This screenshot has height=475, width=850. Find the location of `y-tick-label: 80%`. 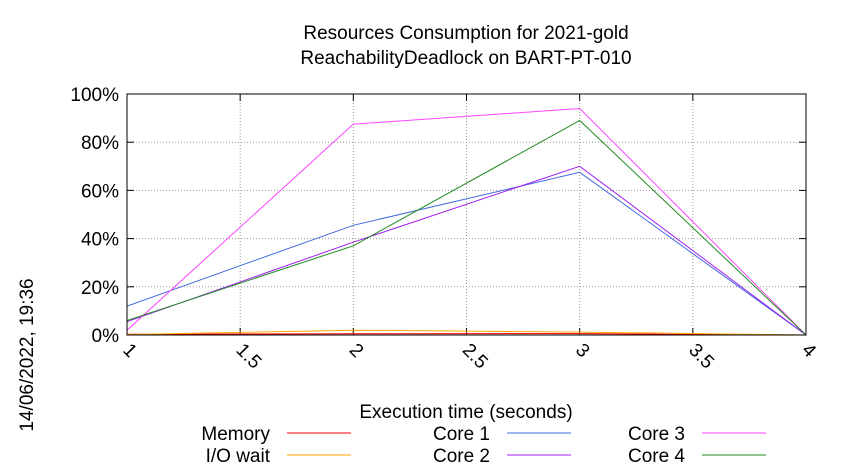

y-tick-label: 80% is located at coordinates (100, 143).